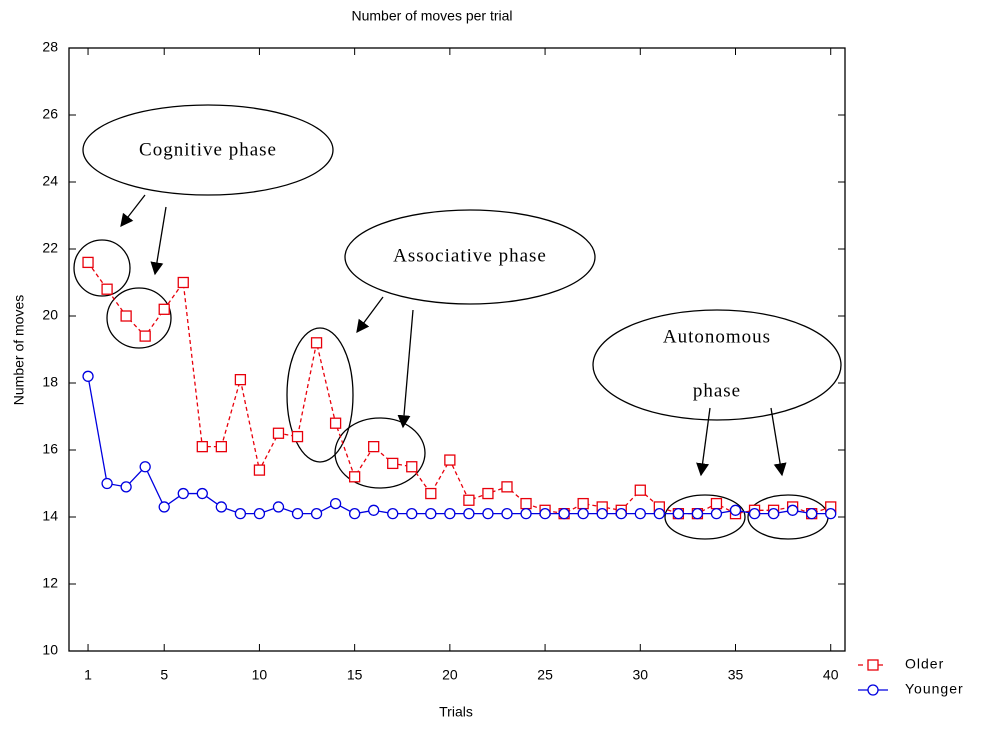  I want to click on y-tick-label: 20, so click(50, 315).